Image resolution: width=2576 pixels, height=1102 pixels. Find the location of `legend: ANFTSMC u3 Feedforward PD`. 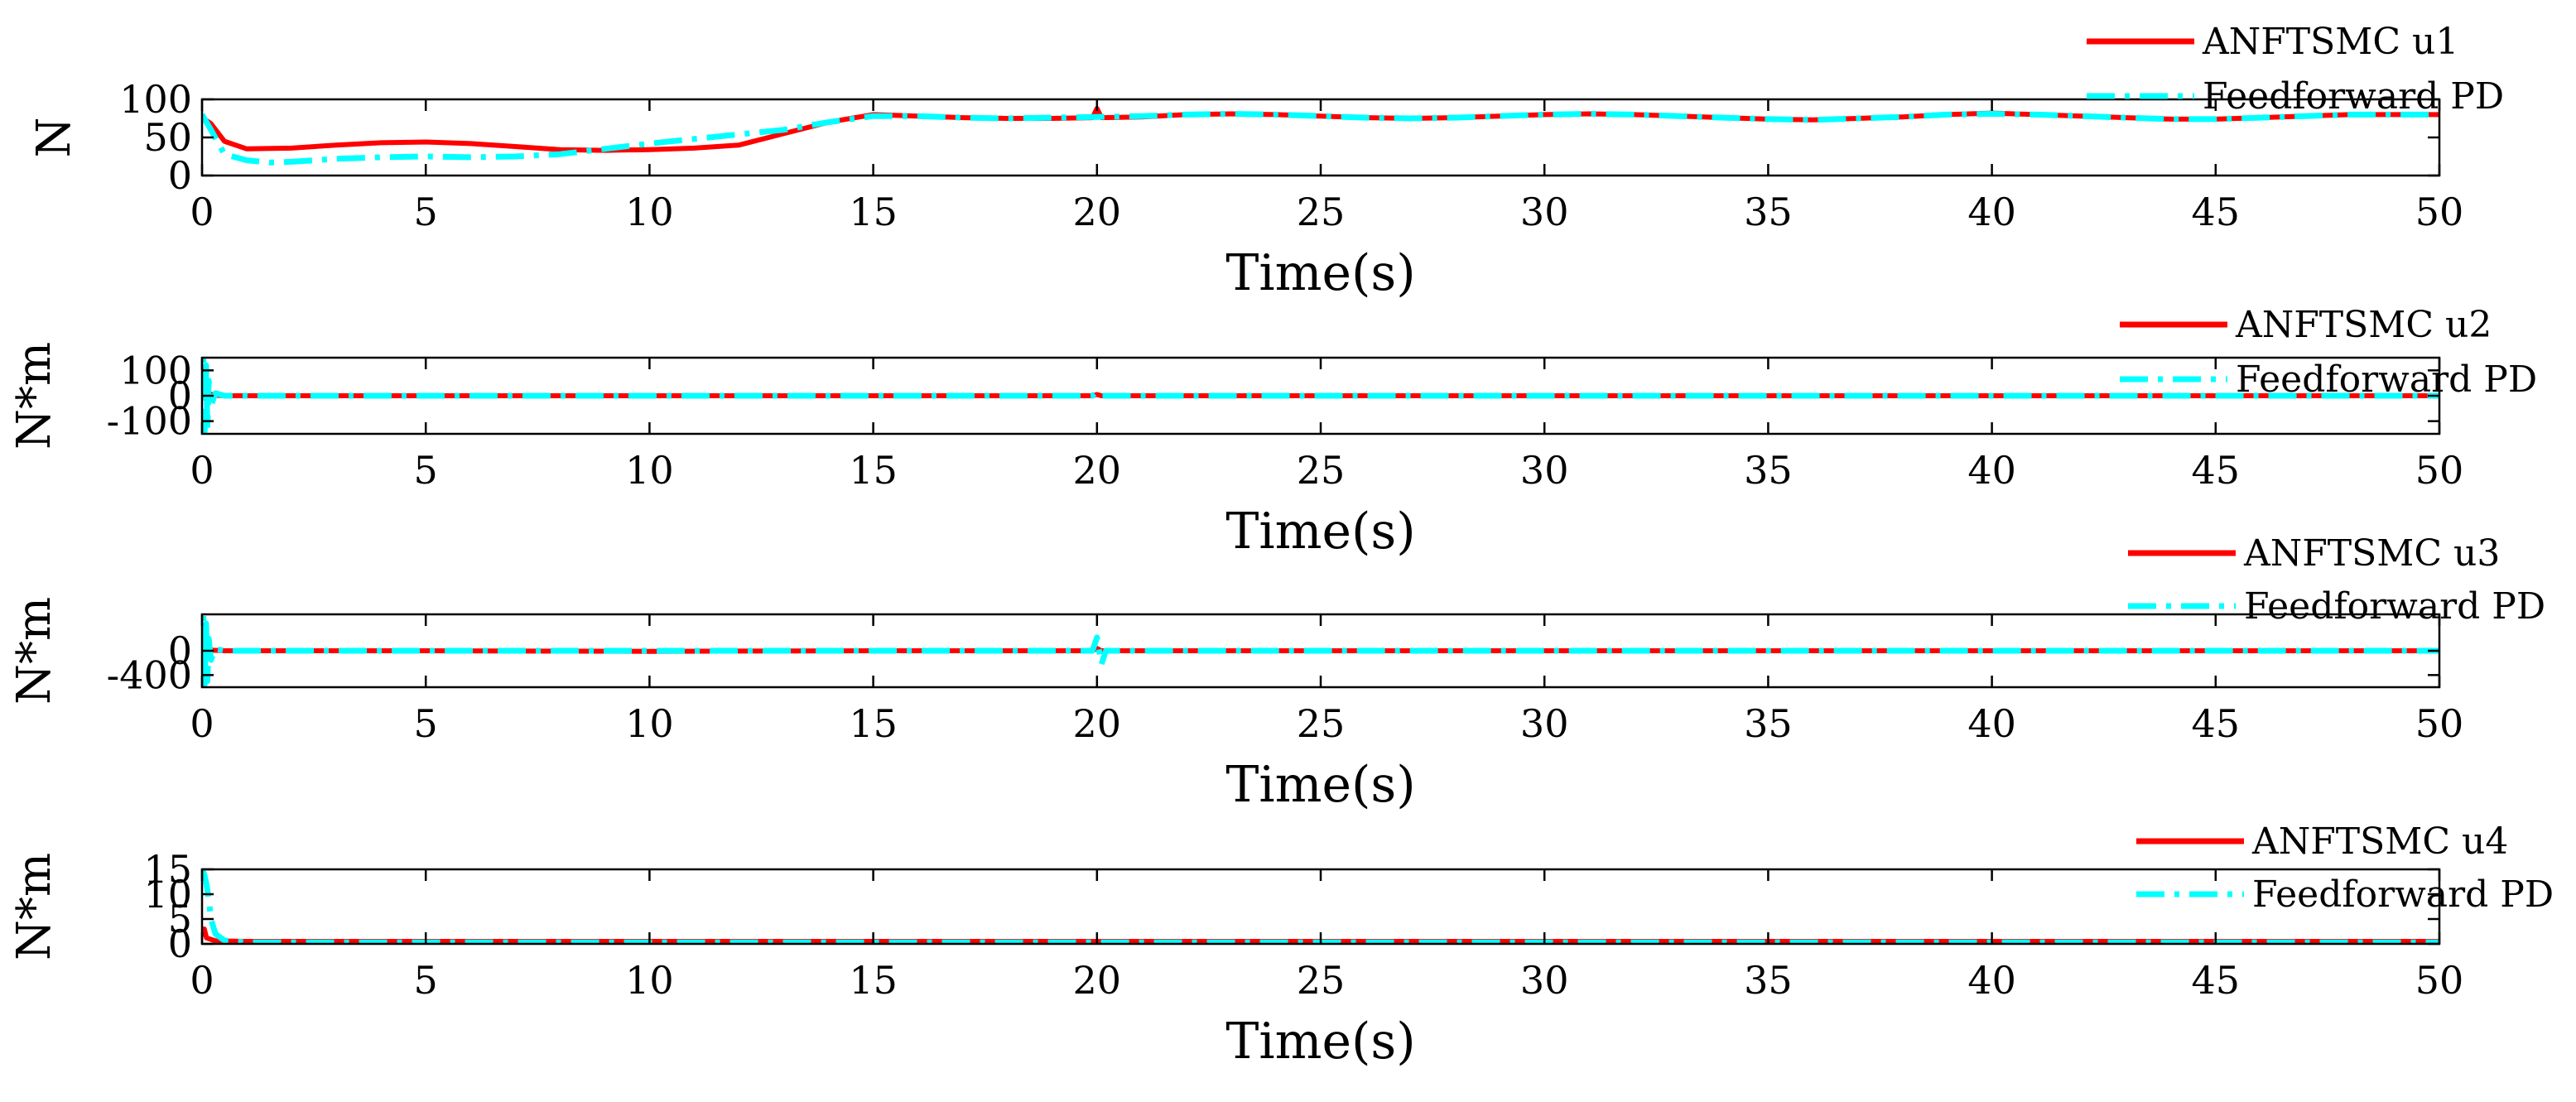

legend: ANFTSMC u3 Feedforward PD is located at coordinates (2336, 580).